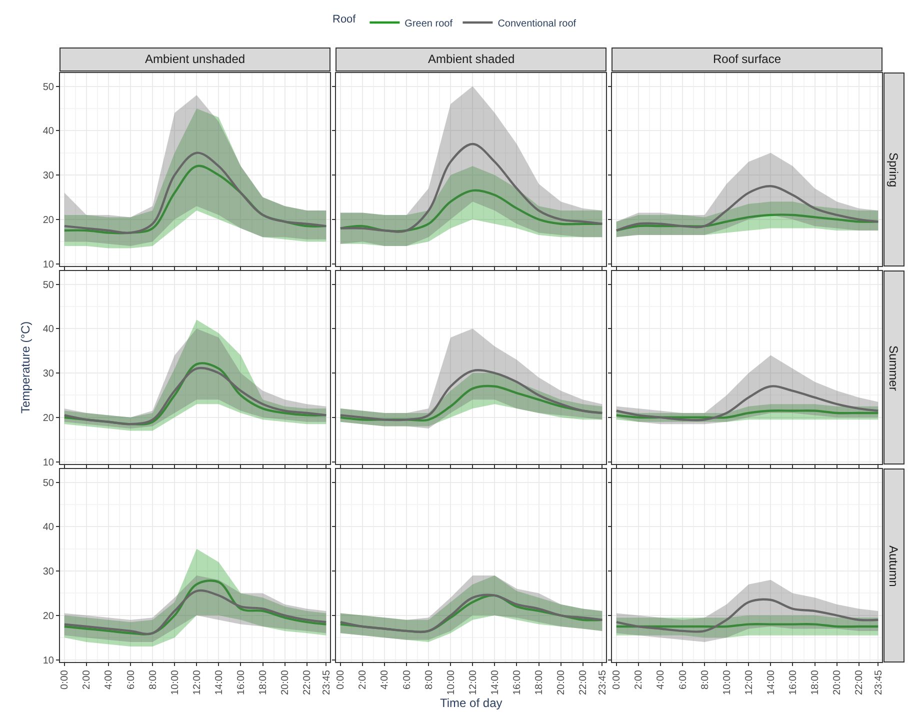 This screenshot has height=726, width=912. What do you see at coordinates (747, 59) in the screenshot?
I see `chart-title: Roof surface` at bounding box center [747, 59].